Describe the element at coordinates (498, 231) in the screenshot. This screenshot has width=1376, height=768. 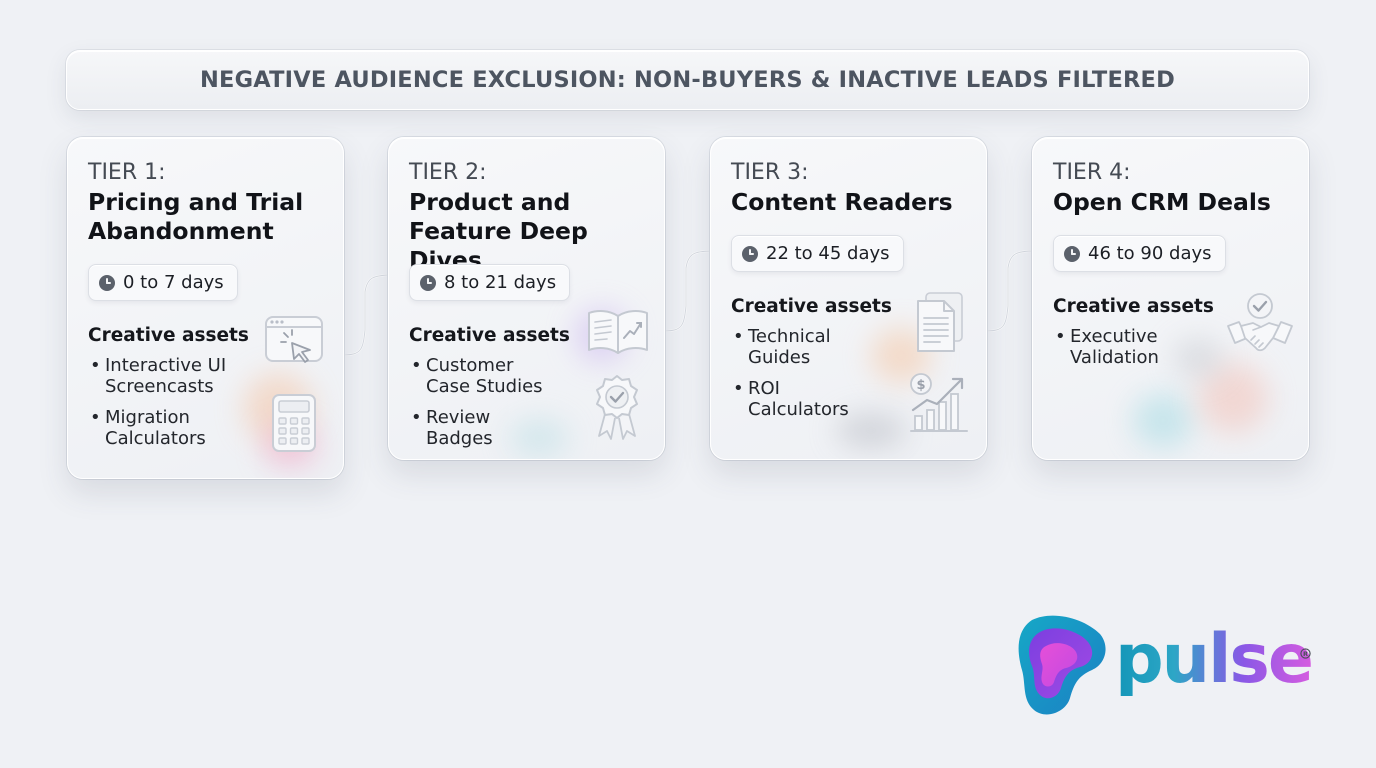
I see `tier-title: Product and Feature Deep Dives` at that location.